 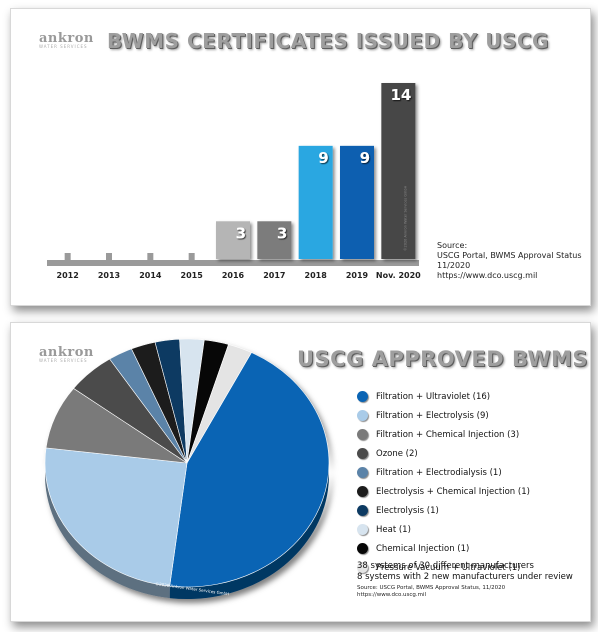 I want to click on bar-2012-stub, so click(x=67, y=256).